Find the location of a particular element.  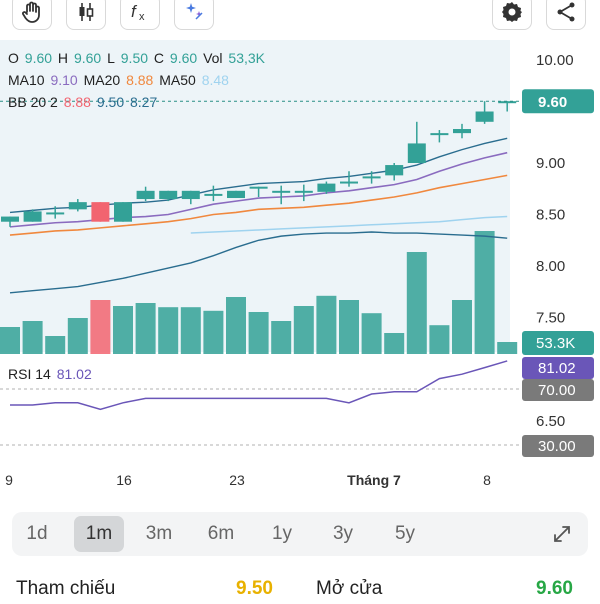

ma20-value: 8.88 is located at coordinates (140, 80).